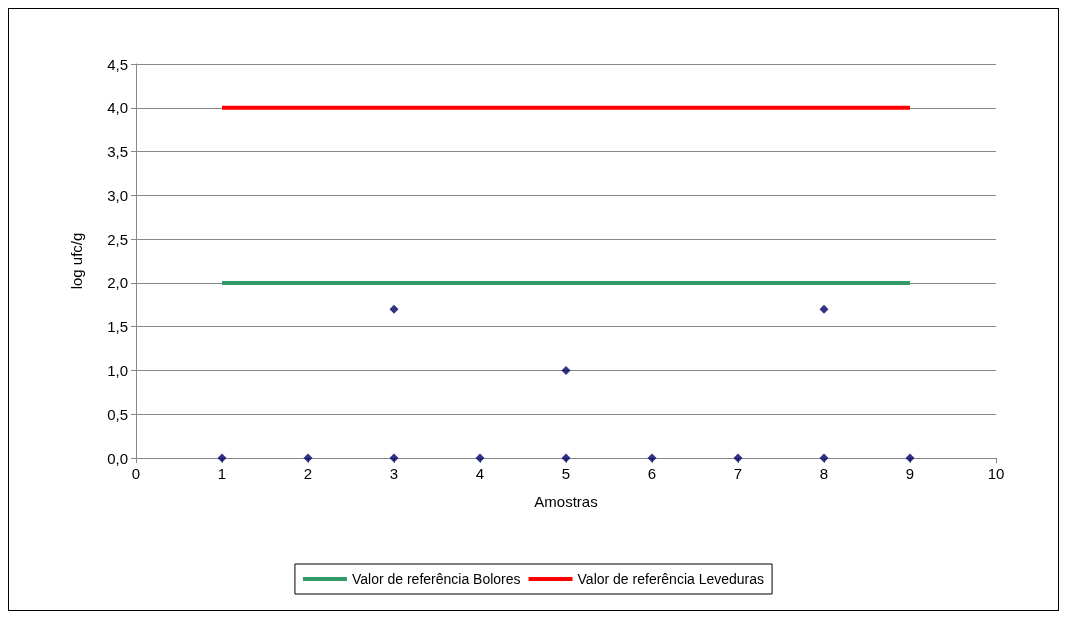 The height and width of the screenshot is (619, 1067). Describe the element at coordinates (480, 473) in the screenshot. I see `x-tick-label: 4` at that location.